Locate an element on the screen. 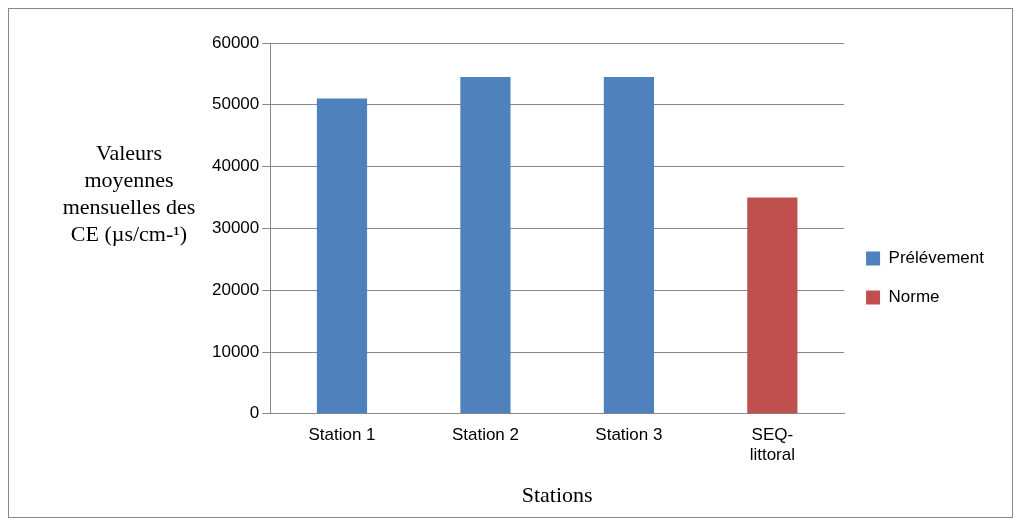 This screenshot has width=1021, height=526. x-tick-label: Station 2 is located at coordinates (485, 434).